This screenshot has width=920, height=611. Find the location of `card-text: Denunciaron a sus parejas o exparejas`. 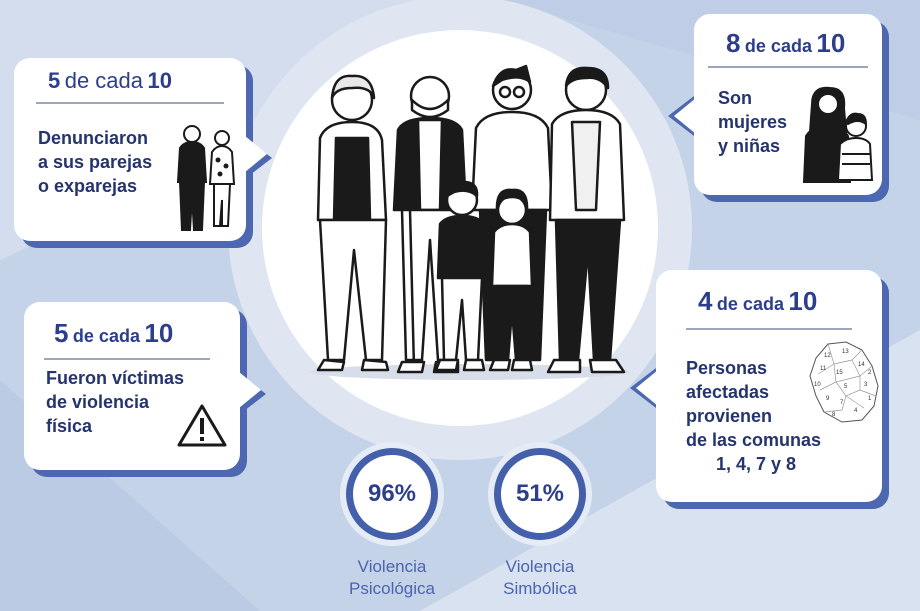

card-text: Denunciaron a sus parejas o exparejas is located at coordinates (95, 162).